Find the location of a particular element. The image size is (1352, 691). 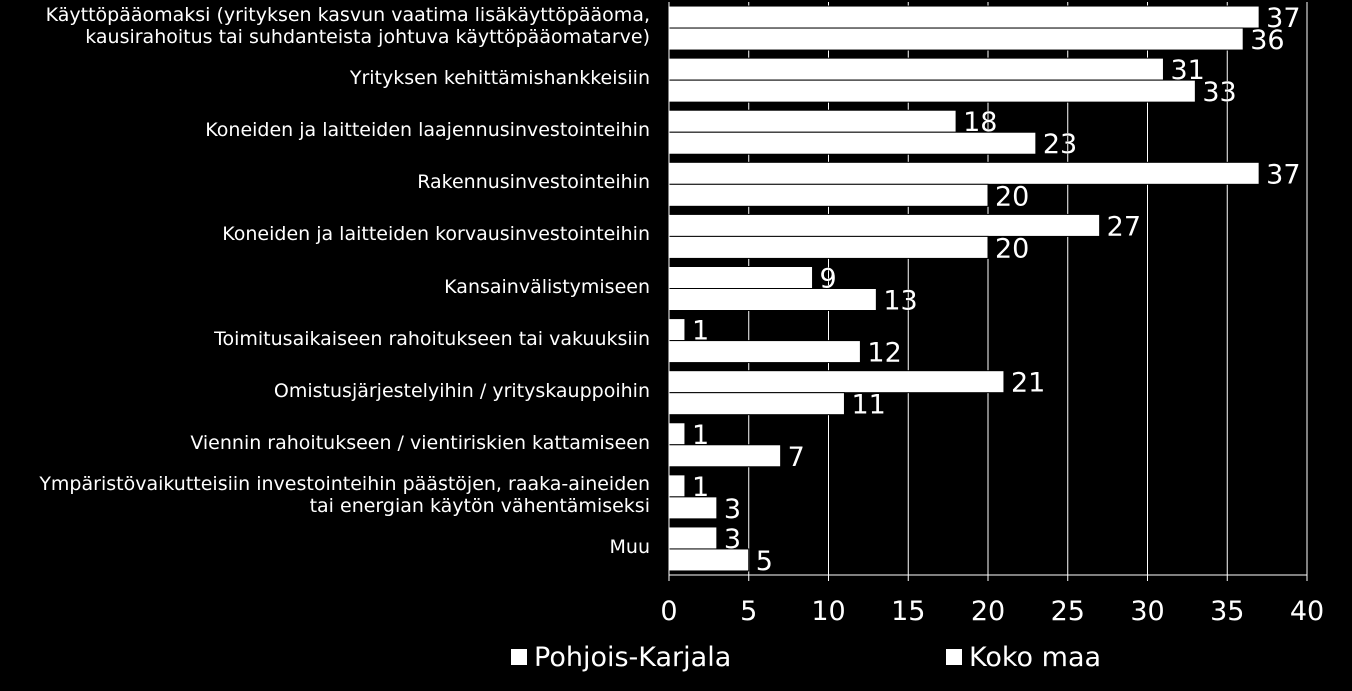

data-label-pohjois-karjala-6: 1 is located at coordinates (700, 331).